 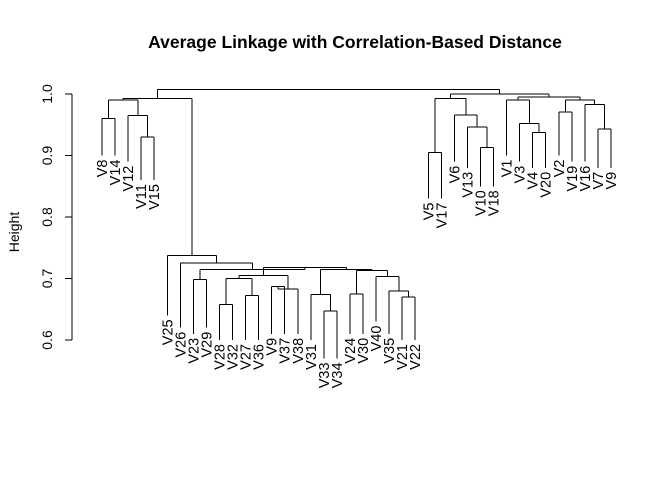 I want to click on leaf-label: V19, so click(x=573, y=179).